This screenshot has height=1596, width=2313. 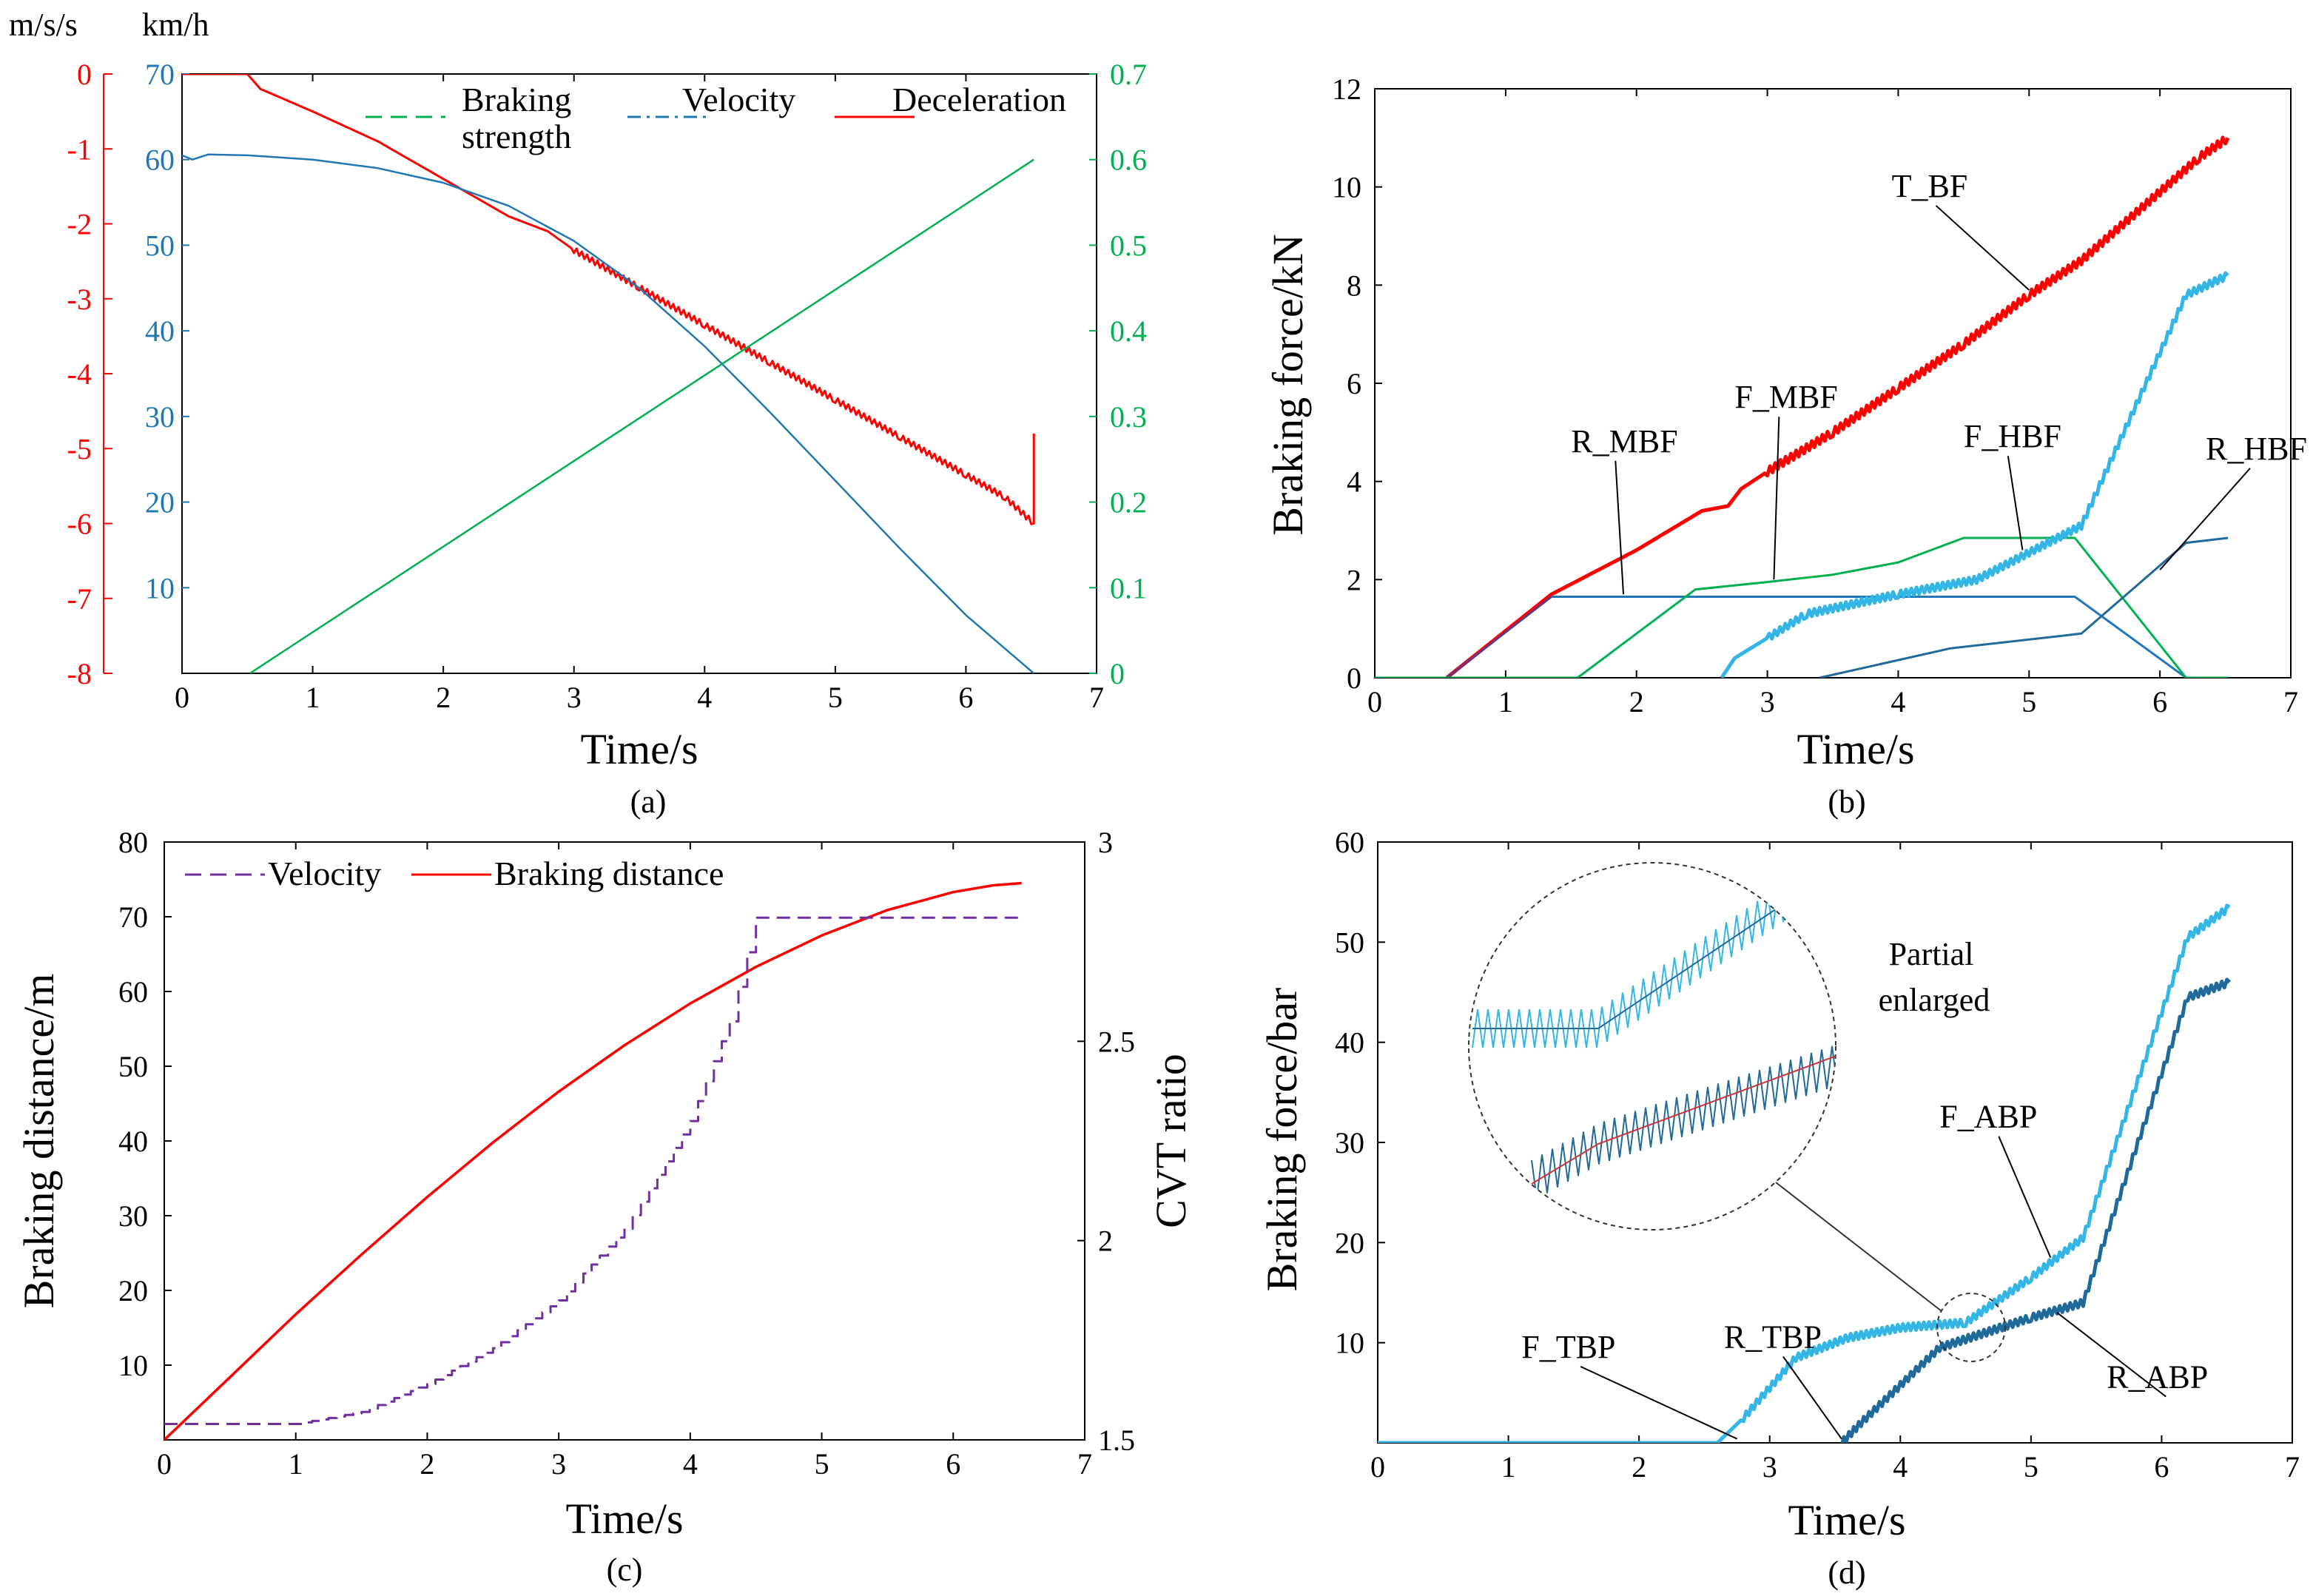 What do you see at coordinates (609, 873) in the screenshot?
I see `legend-label: Braking distance` at bounding box center [609, 873].